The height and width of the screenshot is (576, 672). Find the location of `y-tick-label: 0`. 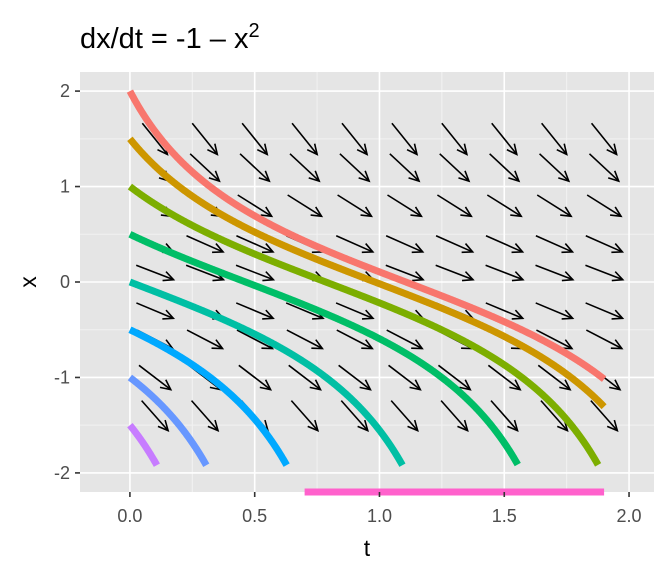

y-tick-label: 0 is located at coordinates (65, 282).